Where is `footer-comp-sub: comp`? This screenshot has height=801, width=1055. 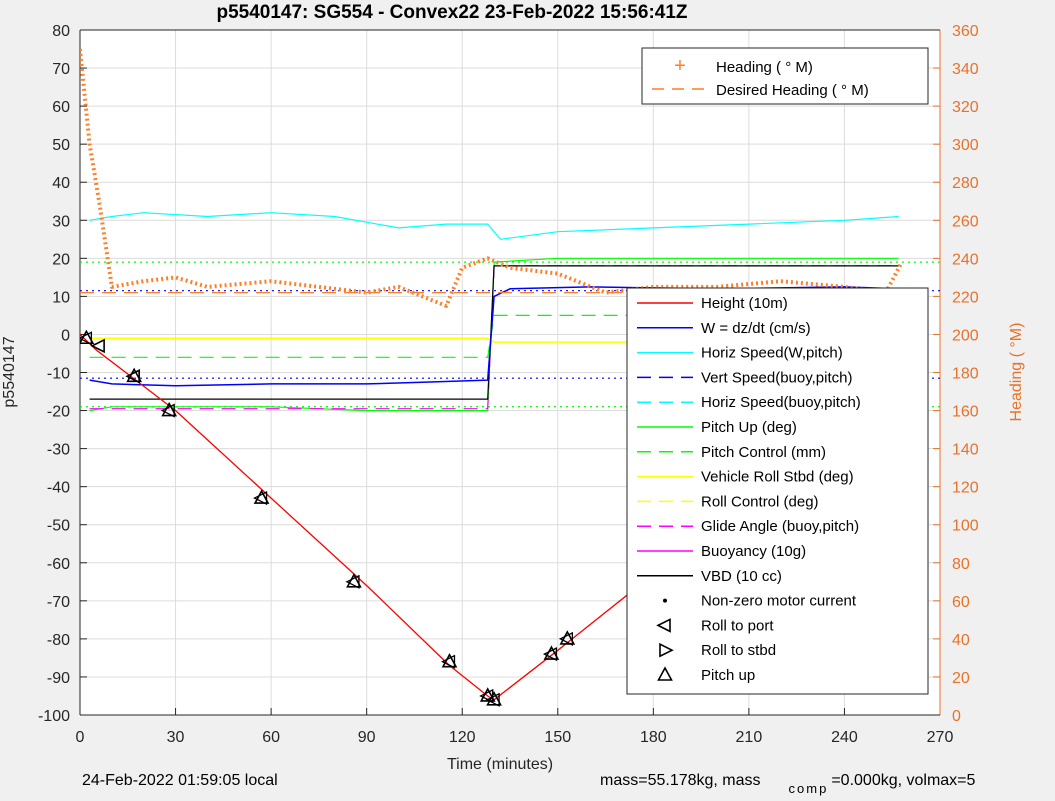 footer-comp-sub: comp is located at coordinates (808, 788).